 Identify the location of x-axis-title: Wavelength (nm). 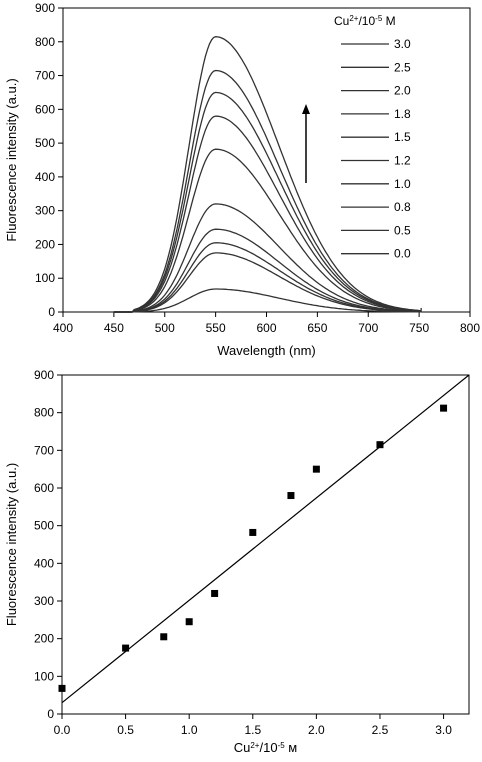
(266, 350).